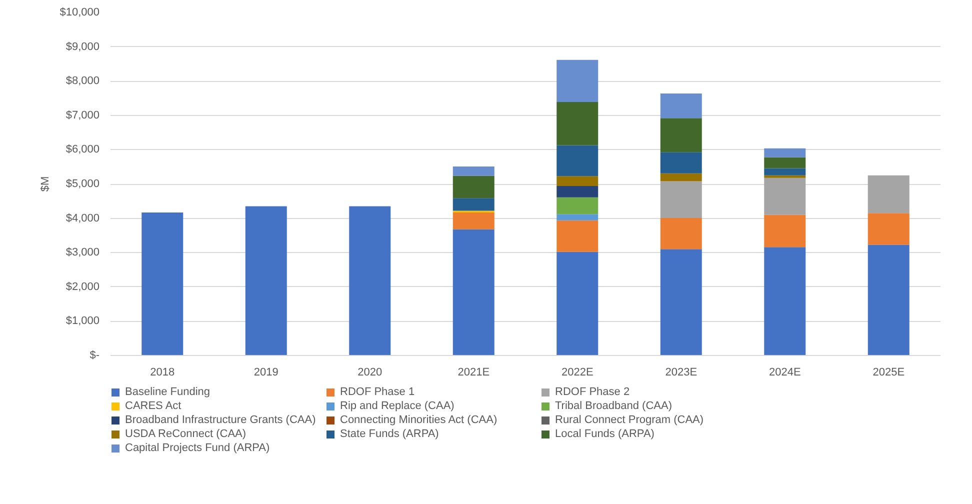 This screenshot has height=504, width=972. I want to click on legend-label: Connecting Minorities Act (CAA), so click(419, 420).